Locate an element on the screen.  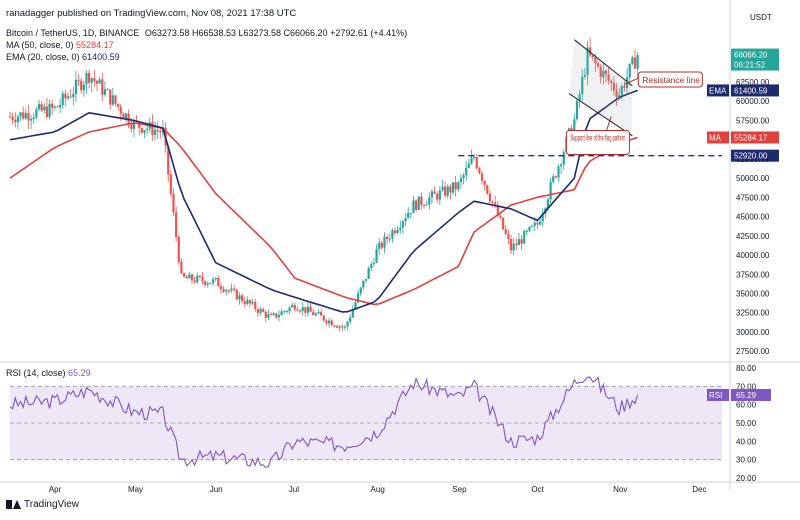
brand-name: TradingView is located at coordinates (52, 504).